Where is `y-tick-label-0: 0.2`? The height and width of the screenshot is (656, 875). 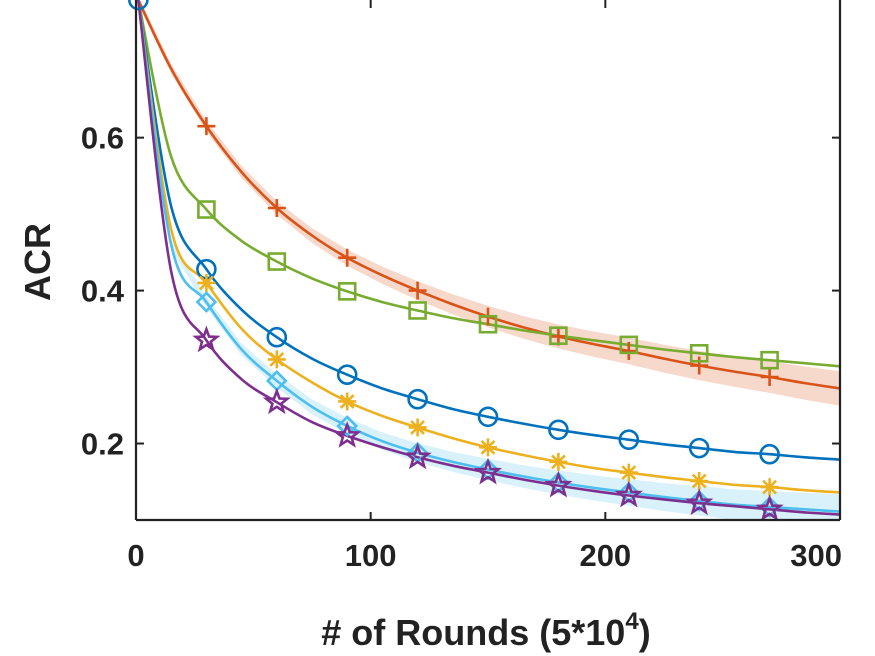
y-tick-label-0: 0.2 is located at coordinates (102, 444).